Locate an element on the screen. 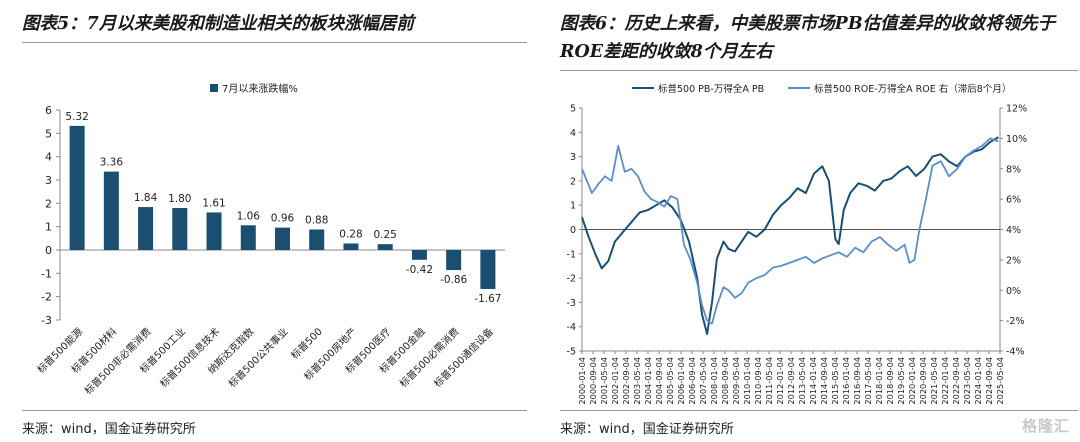 This screenshot has height=442, width=1080. x-tick-label: 2008-09-04 is located at coordinates (725, 381).